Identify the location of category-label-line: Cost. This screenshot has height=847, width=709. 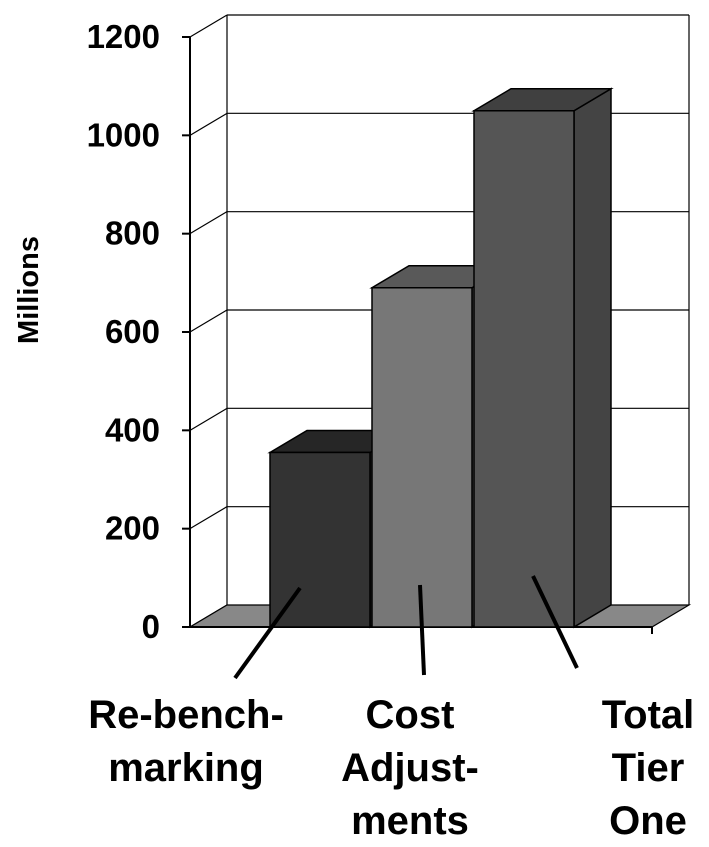
(410, 715).